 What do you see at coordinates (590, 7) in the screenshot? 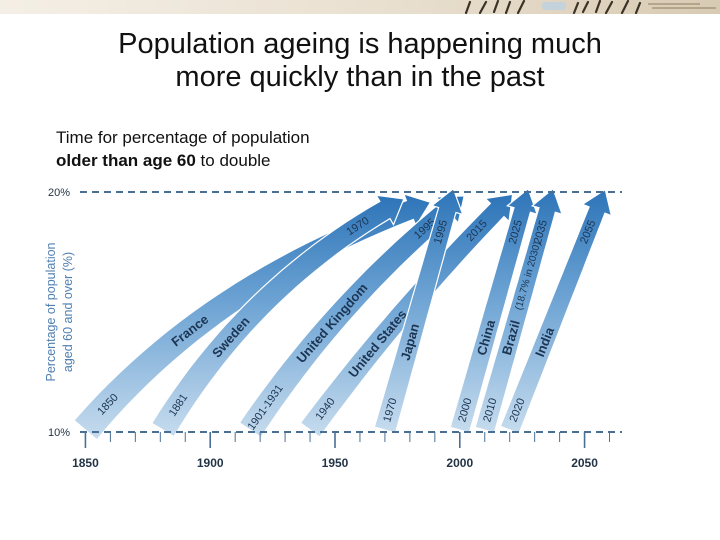
I see `decorative-script-marks` at bounding box center [590, 7].